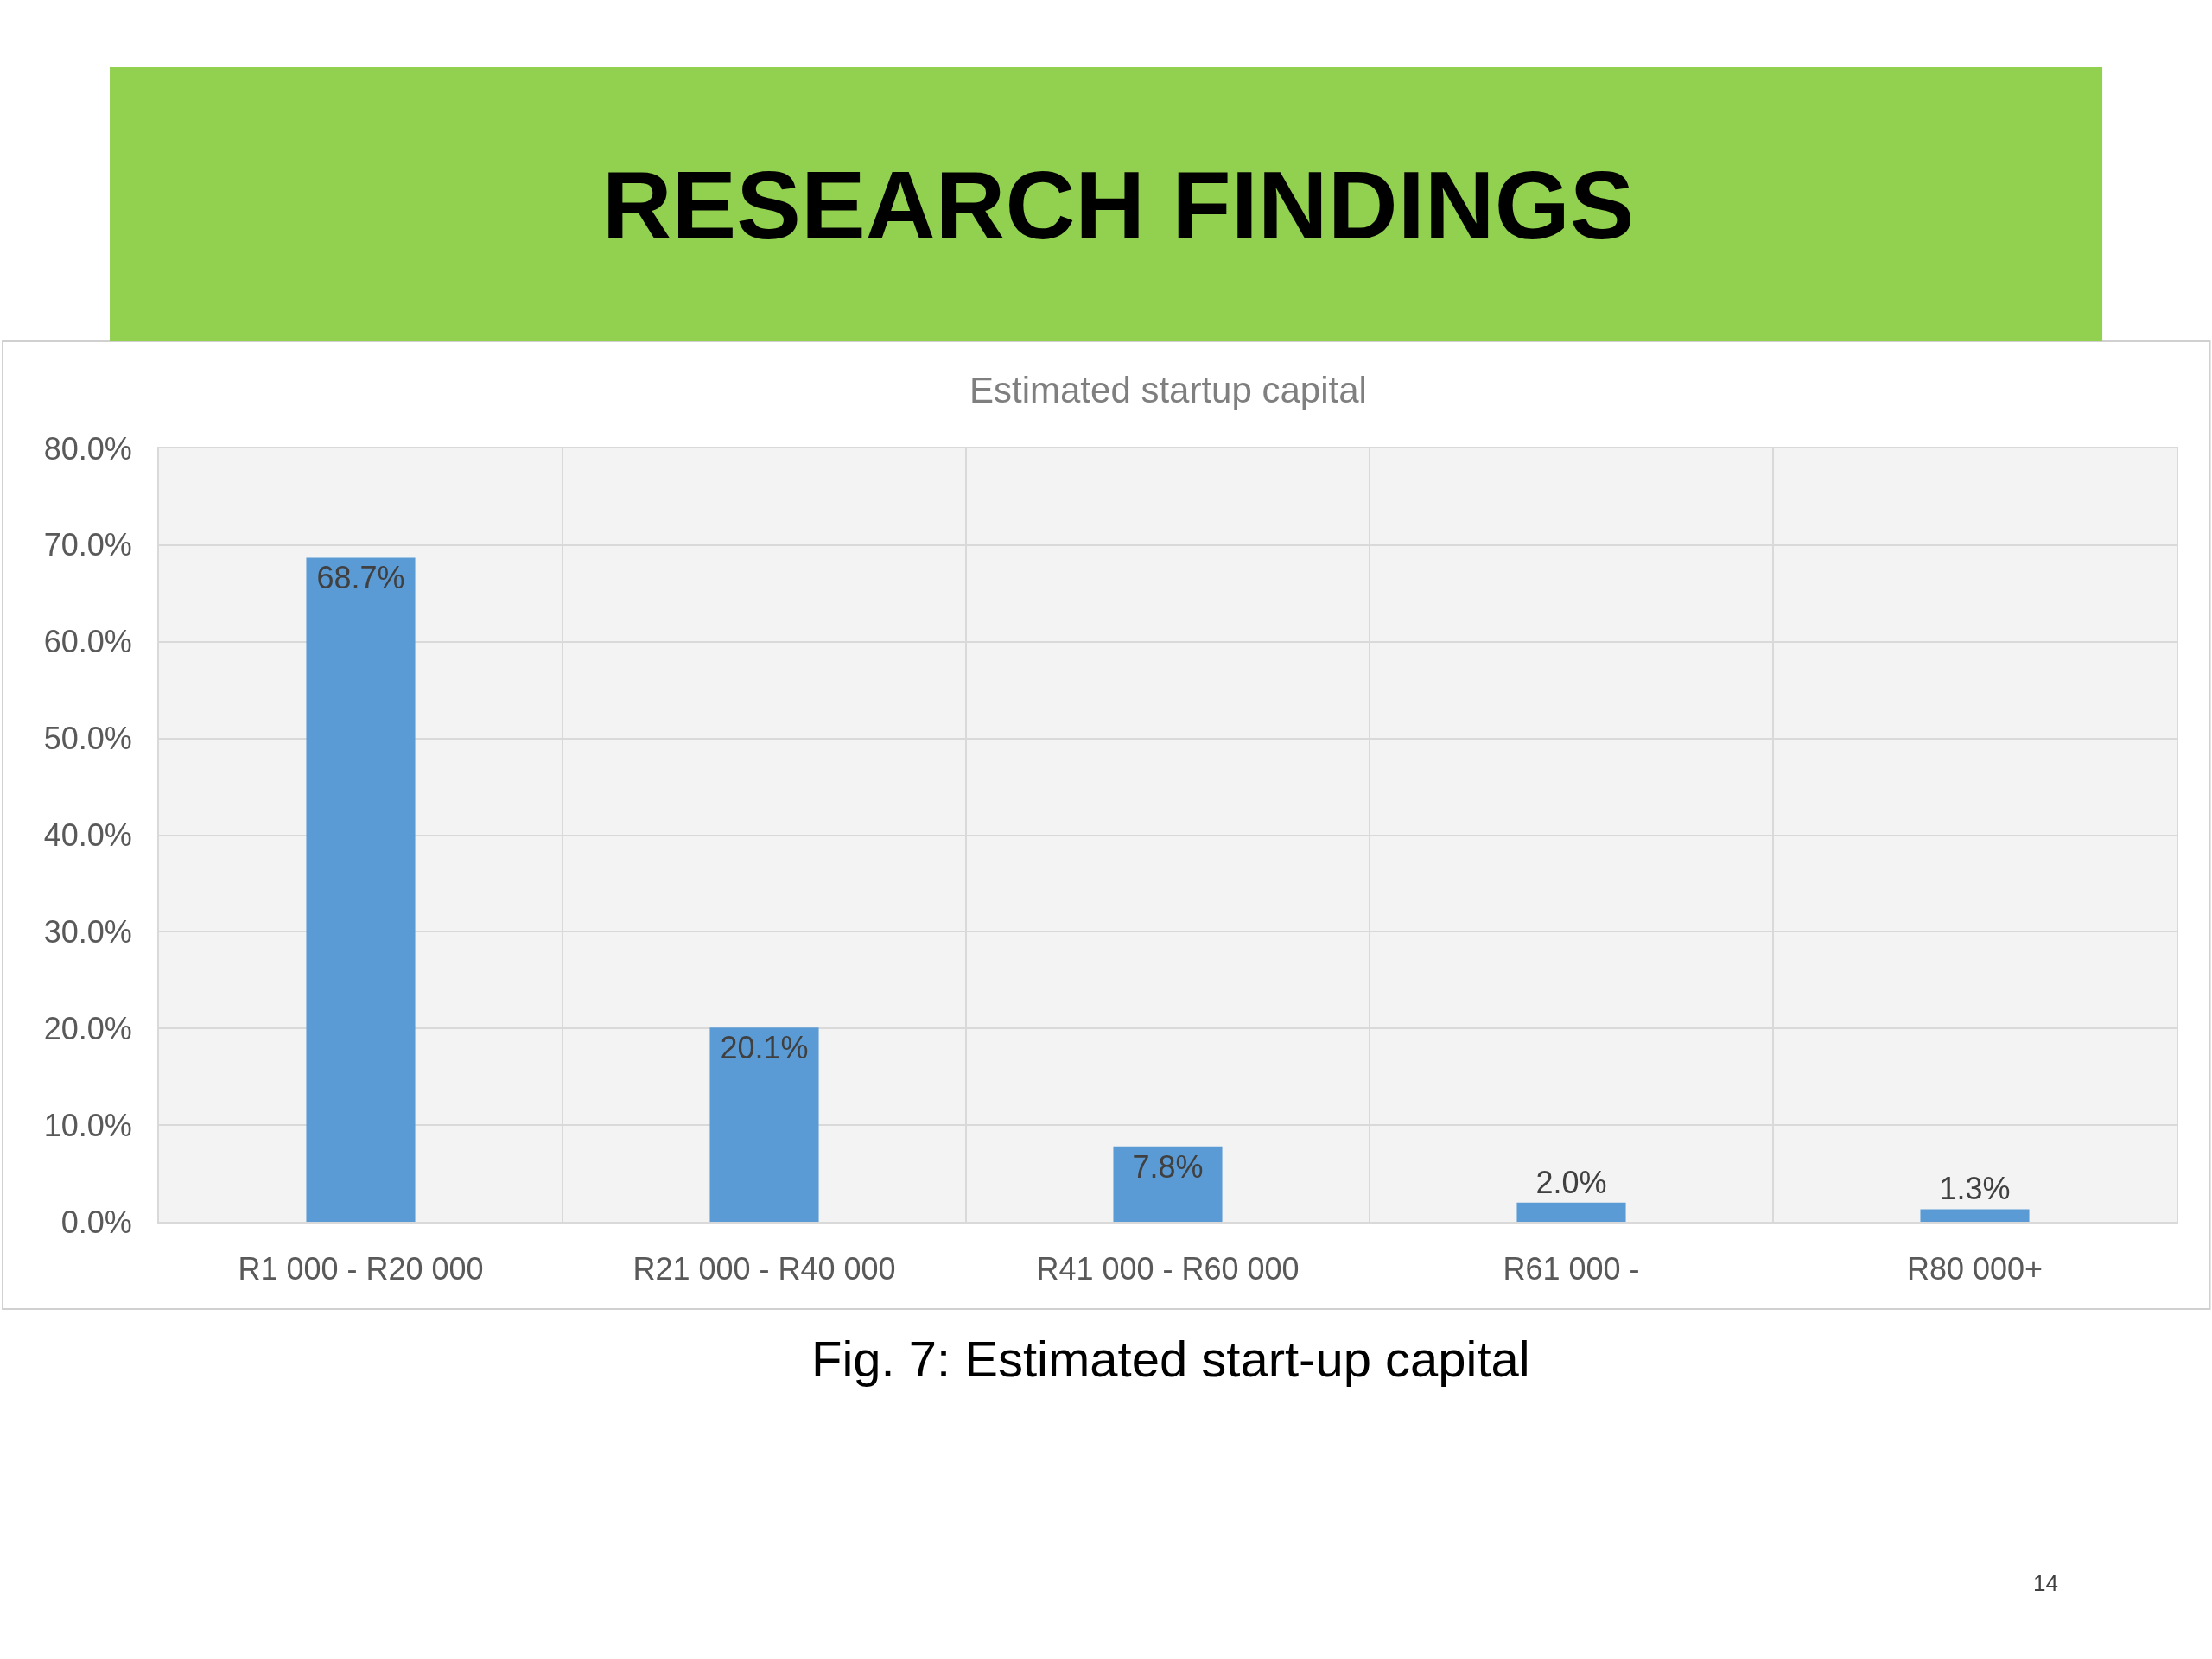  I want to click on x-tick-label: R61 000 -, so click(1571, 1269).